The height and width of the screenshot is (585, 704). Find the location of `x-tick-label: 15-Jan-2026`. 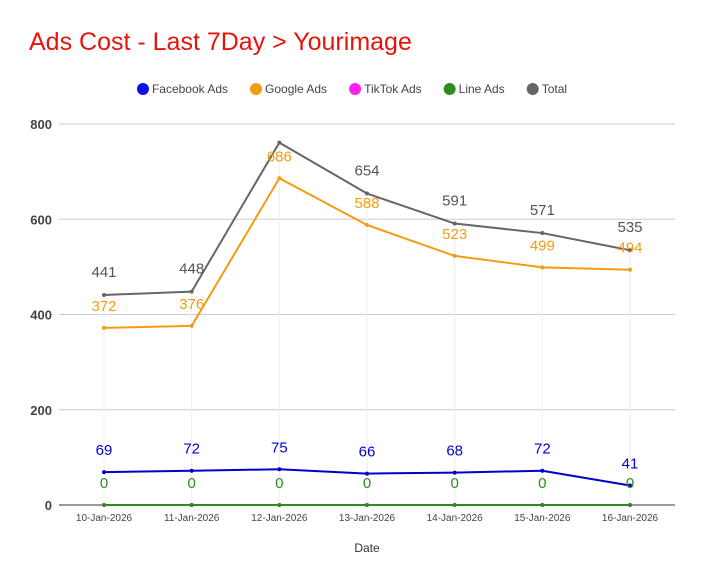

x-tick-label: 15-Jan-2026 is located at coordinates (542, 518).